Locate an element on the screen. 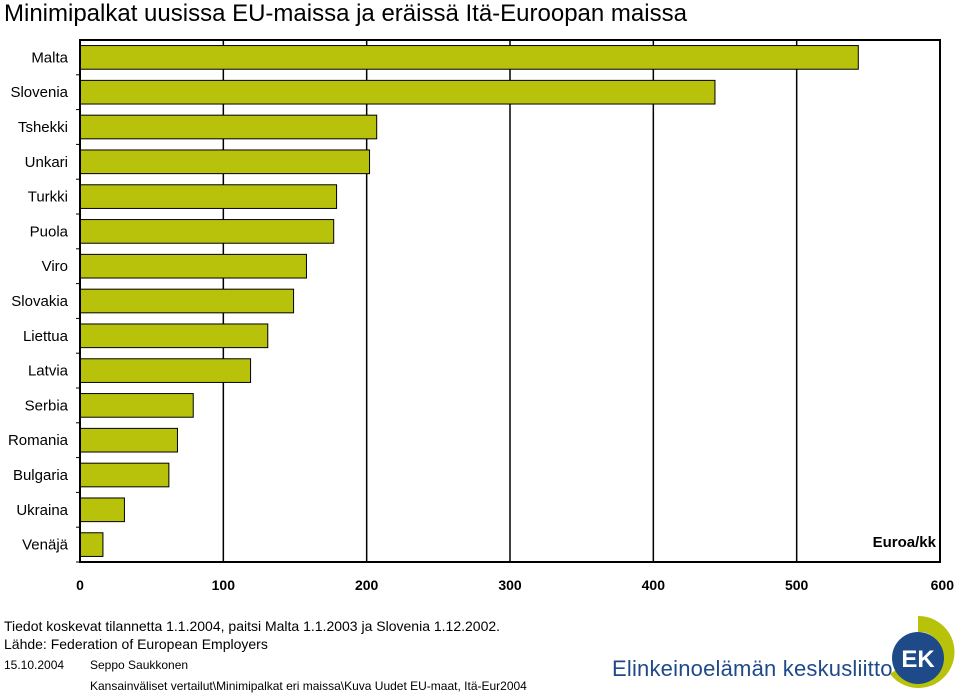 The image size is (960, 695). category-label: Liettua is located at coordinates (46, 336).